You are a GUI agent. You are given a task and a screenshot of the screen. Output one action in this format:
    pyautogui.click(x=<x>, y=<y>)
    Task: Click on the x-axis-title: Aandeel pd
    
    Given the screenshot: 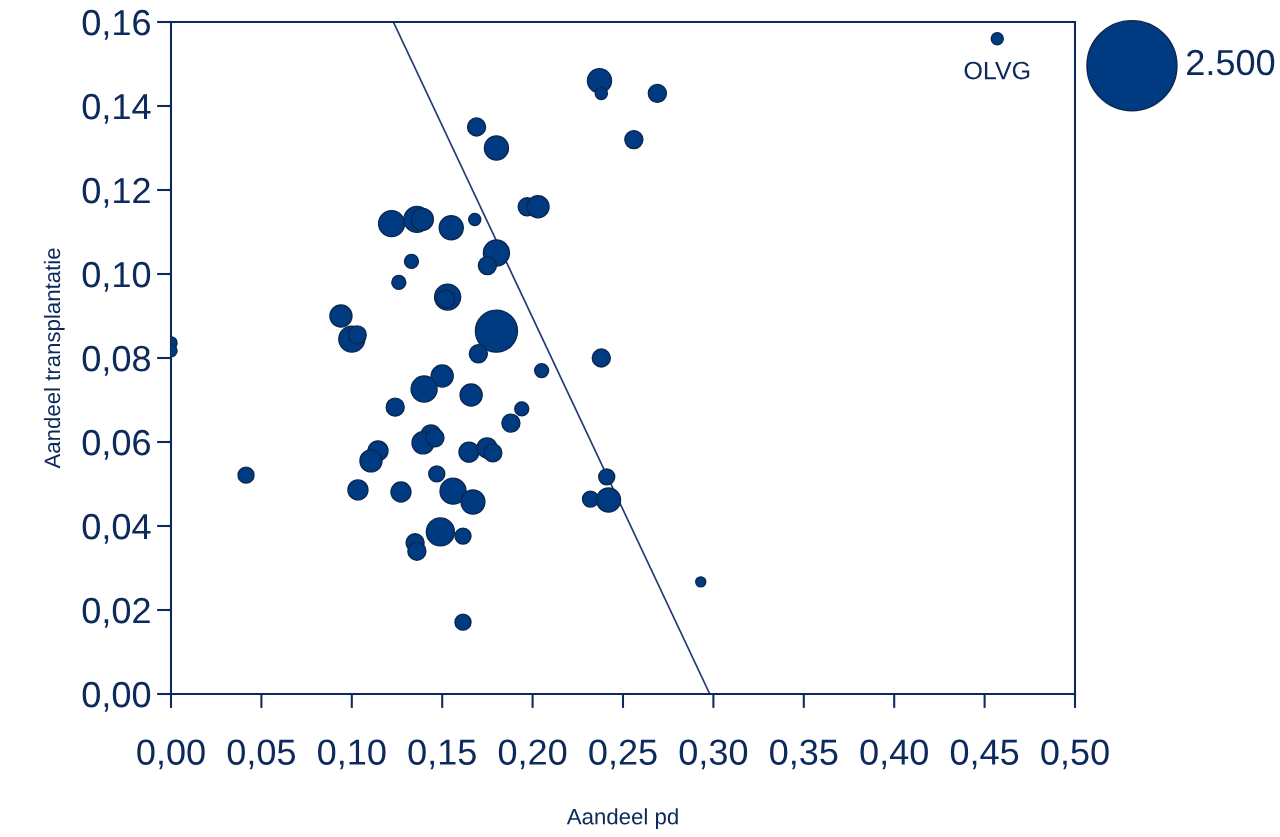 What is the action you would take?
    pyautogui.click(x=622, y=818)
    